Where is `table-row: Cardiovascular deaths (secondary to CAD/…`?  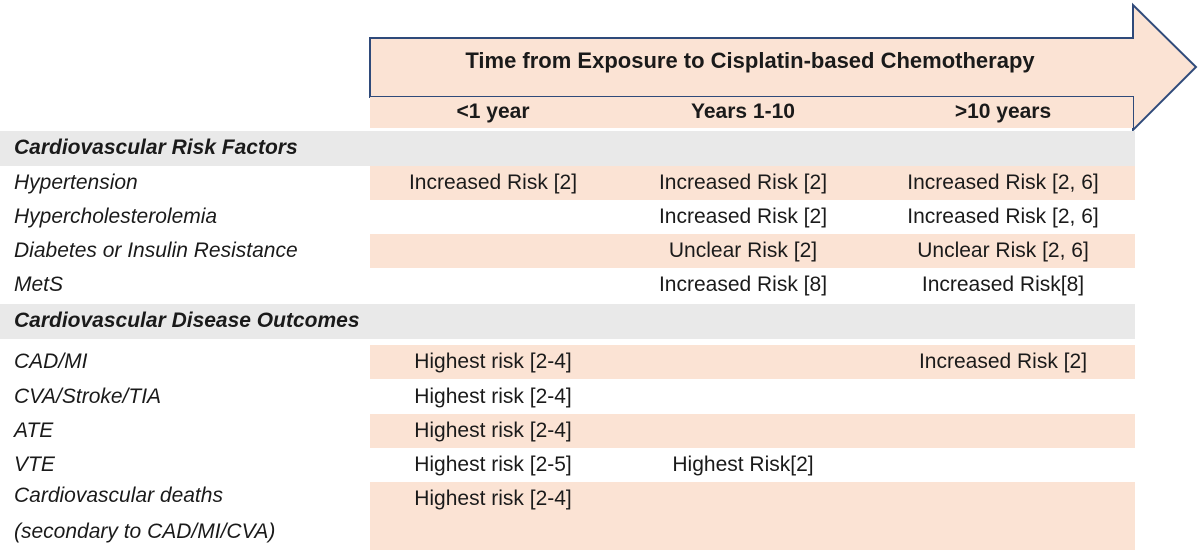 table-row: Cardiovascular deaths (secondary to CAD/… is located at coordinates (567, 516).